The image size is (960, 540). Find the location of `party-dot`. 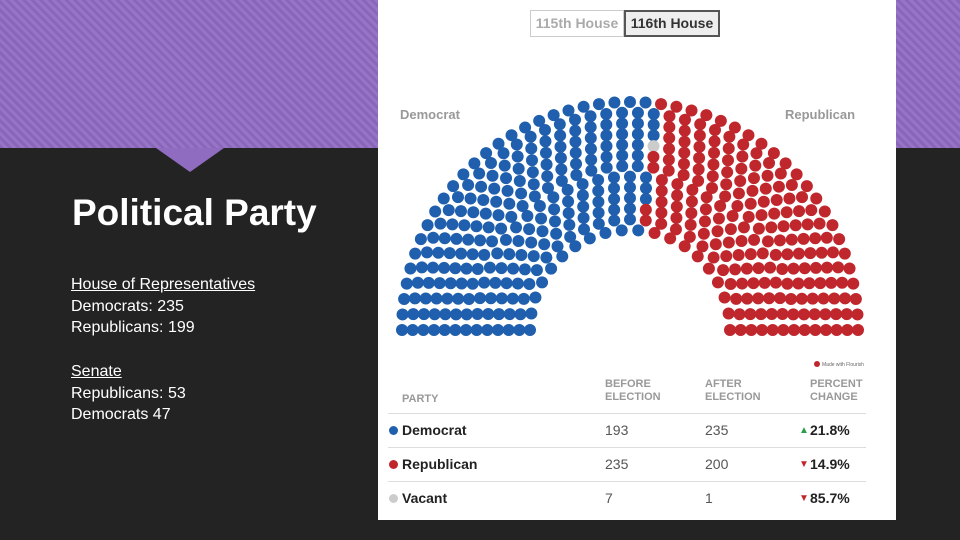

party-dot is located at coordinates (393, 498).